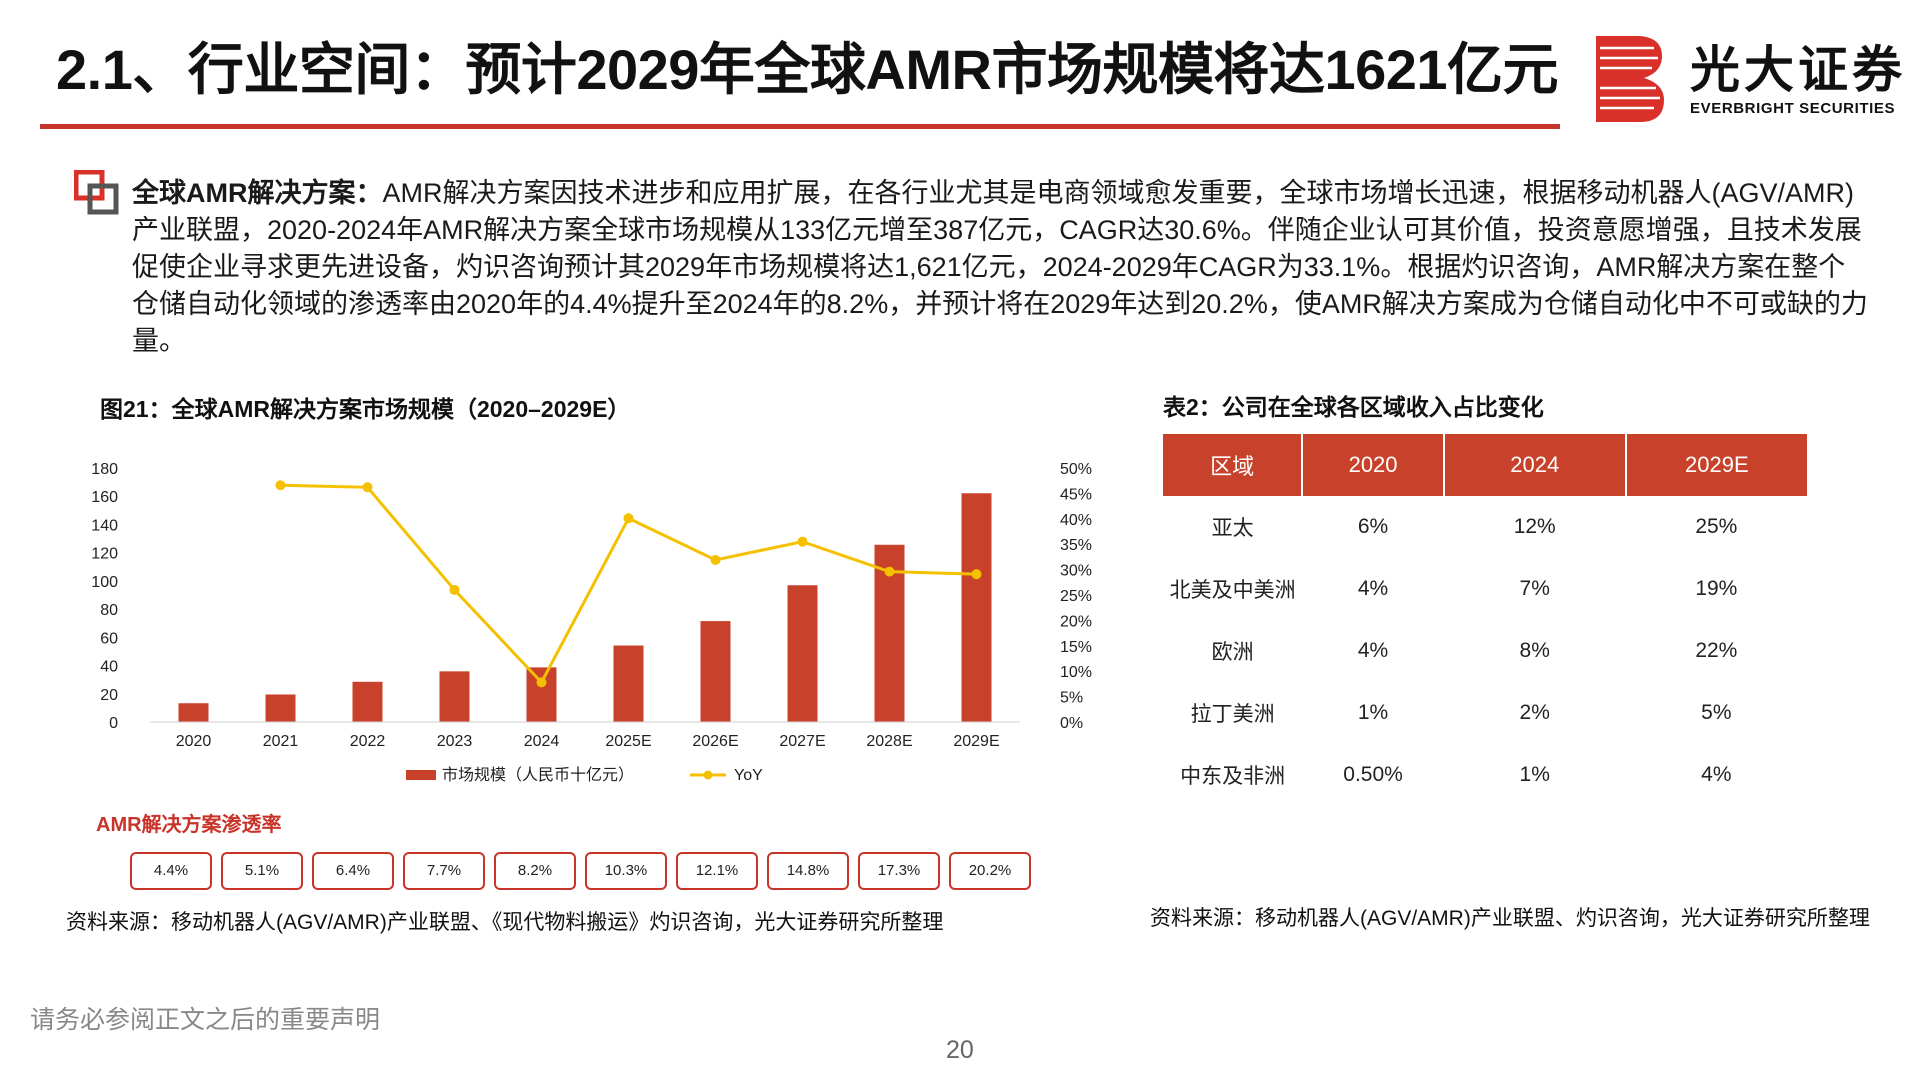 The image size is (1920, 1080). What do you see at coordinates (802, 653) in the screenshot?
I see `bar-2027E` at bounding box center [802, 653].